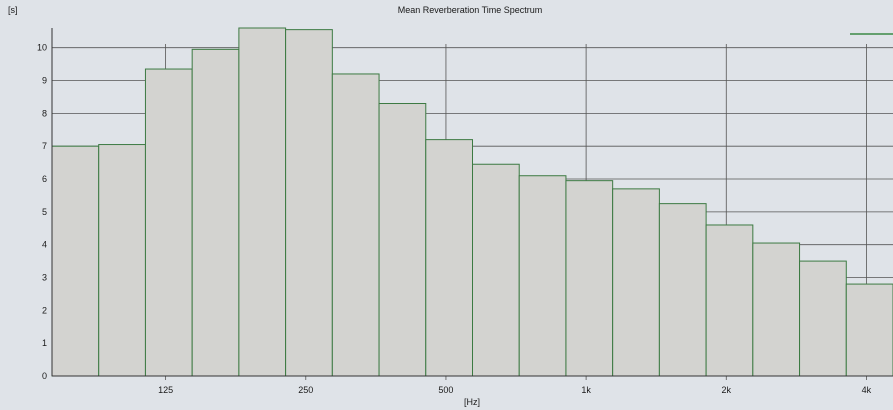 The image size is (893, 410). I want to click on y-tick-label: 1, so click(44, 343).